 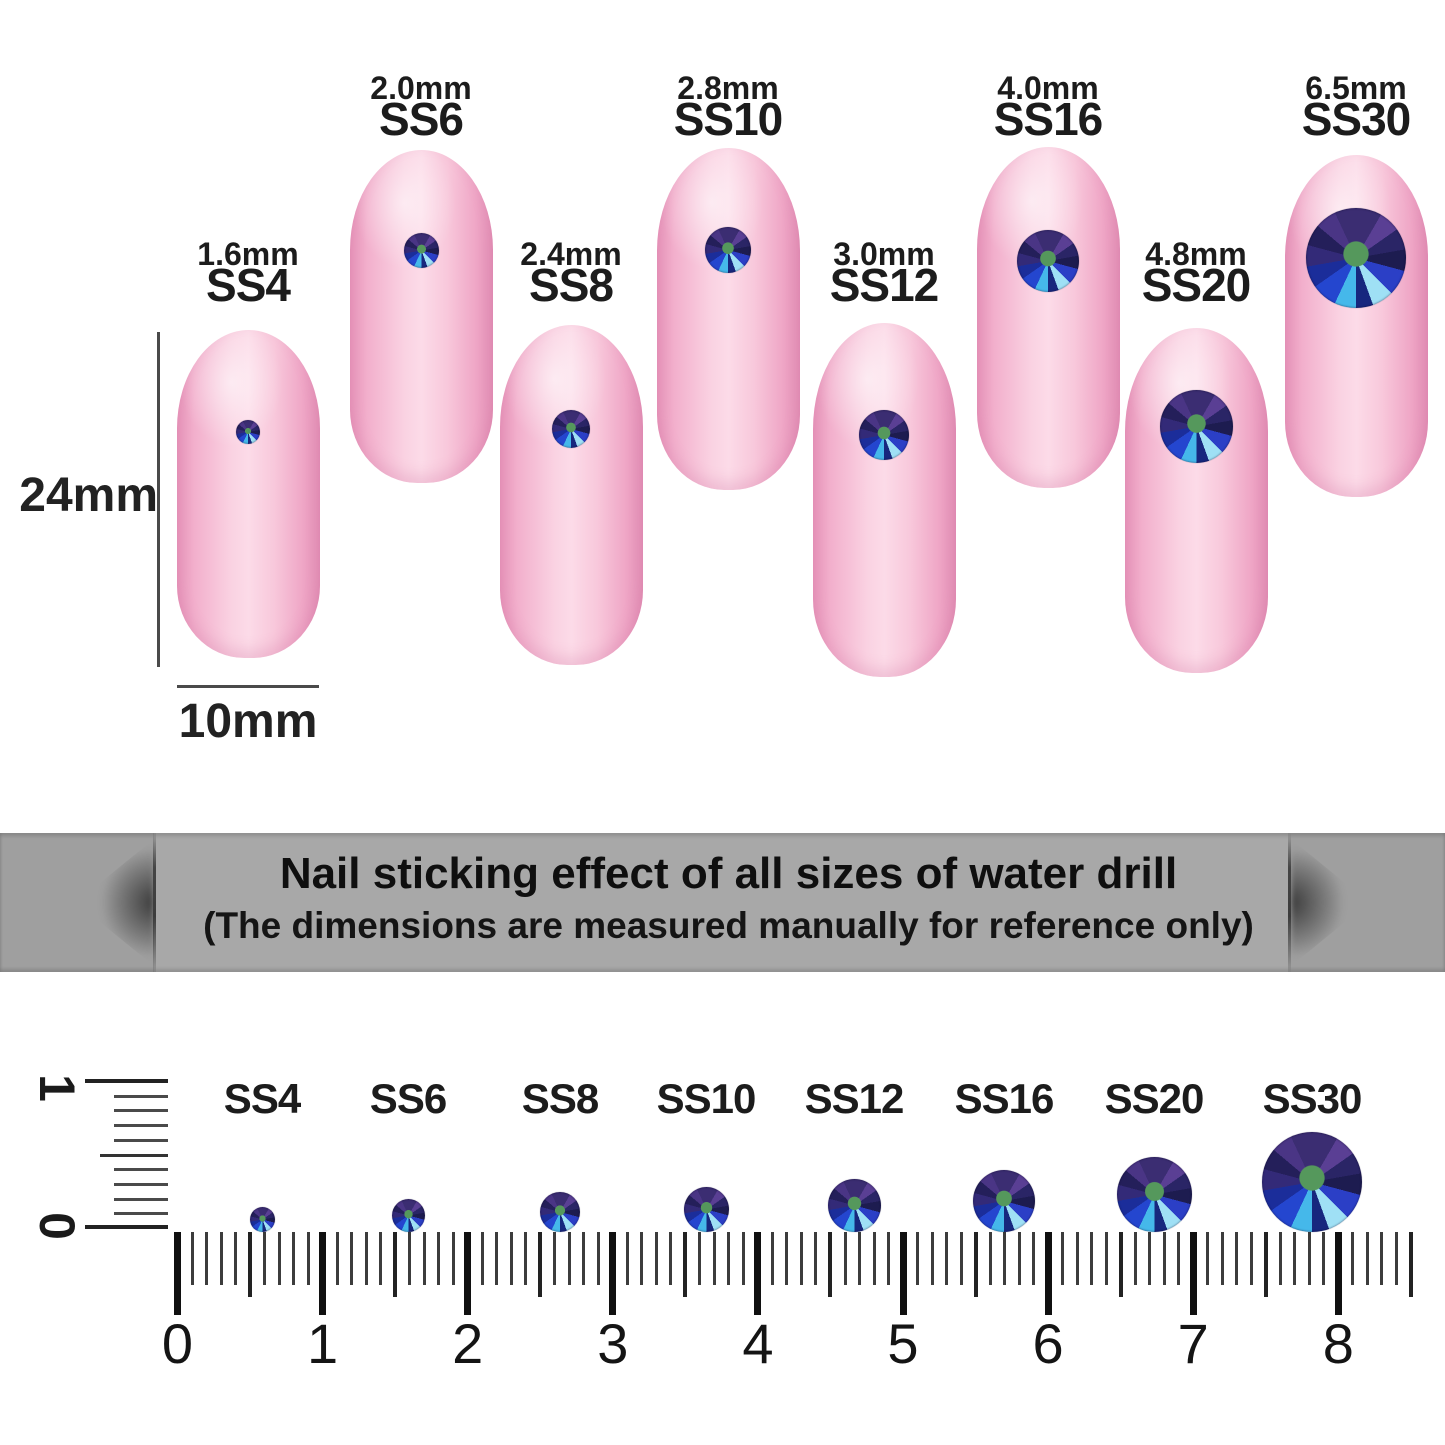 I want to click on ruler-number: 5, so click(x=903, y=1343).